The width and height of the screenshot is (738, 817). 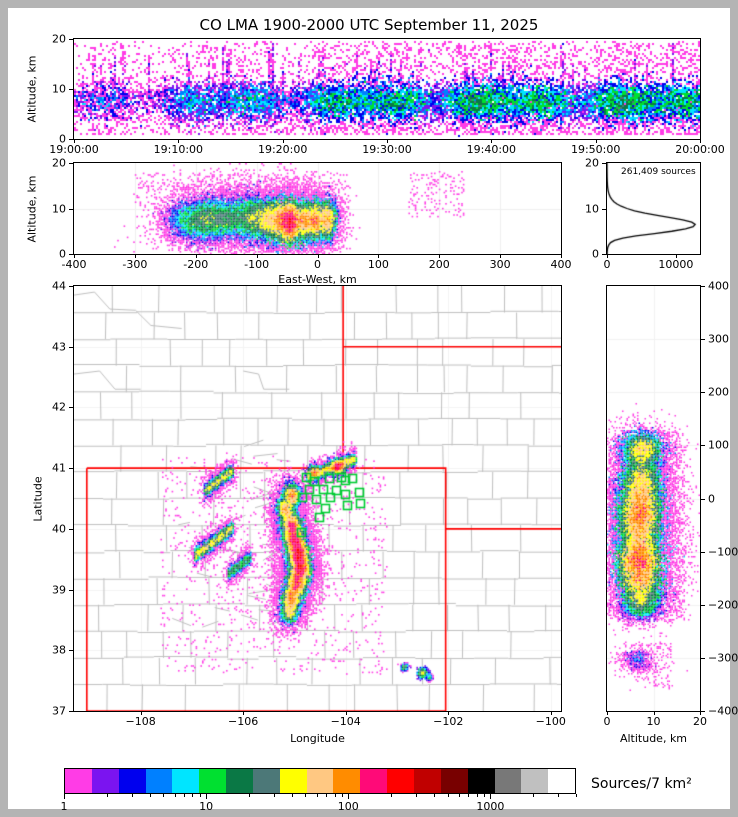 What do you see at coordinates (59, 89) in the screenshot?
I see `altitude-axis-tick-label: 10` at bounding box center [59, 89].